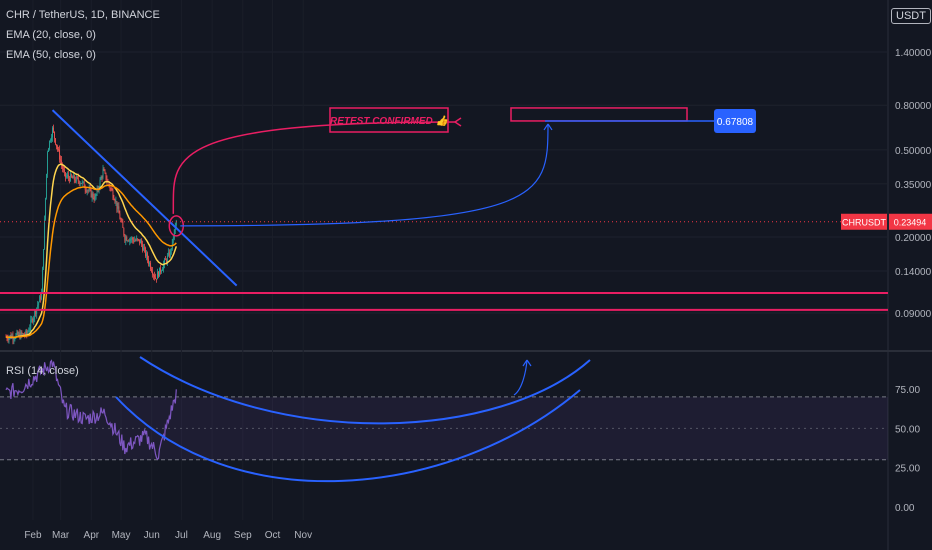 The height and width of the screenshot is (550, 932). Describe the element at coordinates (520, 377) in the screenshot. I see `rsi-arrow` at that location.